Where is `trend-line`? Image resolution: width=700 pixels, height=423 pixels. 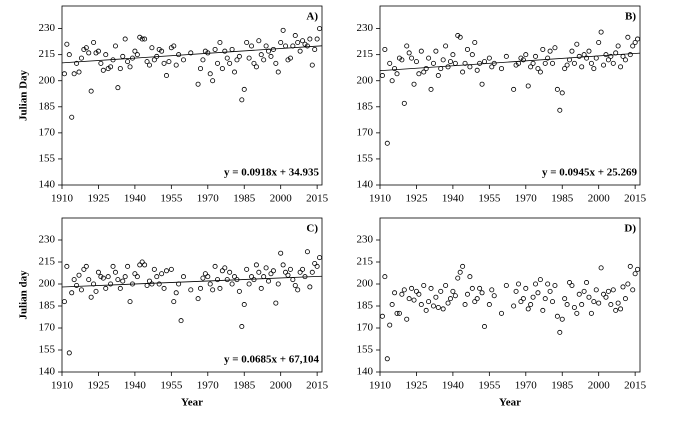 trend-line is located at coordinates (510, 62).